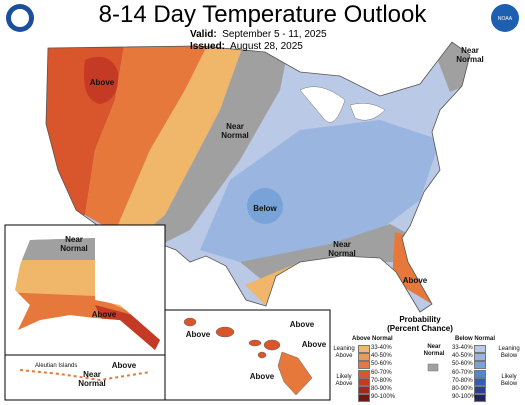 The image size is (525, 405). I want to click on noaa-logo-text: NOAA, so click(505, 19).